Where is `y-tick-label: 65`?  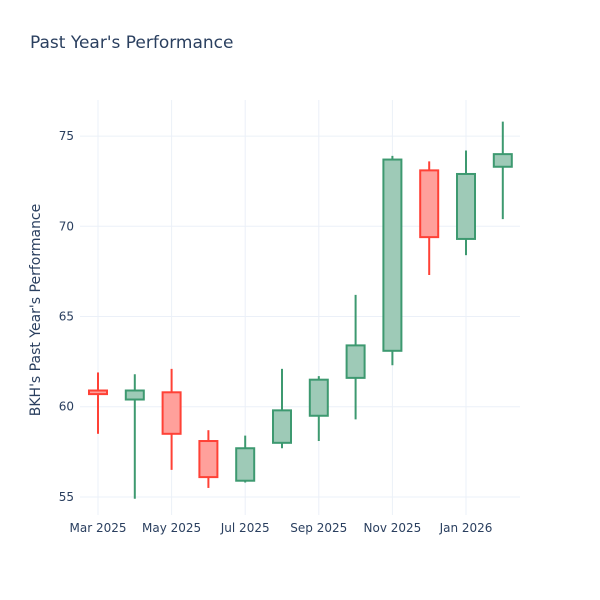 y-tick-label: 65 is located at coordinates (66, 317).